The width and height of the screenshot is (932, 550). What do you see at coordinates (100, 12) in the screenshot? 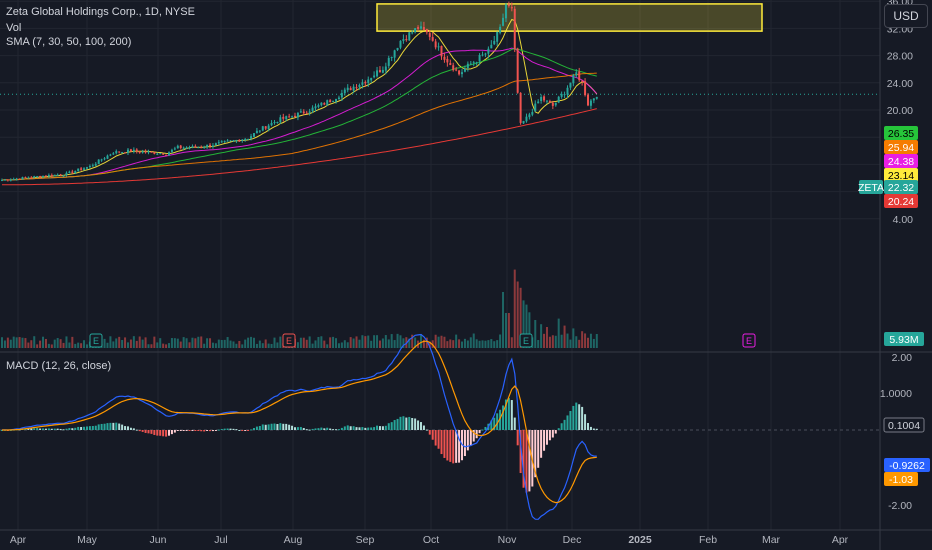
I see `chart-title: Zeta Global Holdings Corp., 1D, NYSE` at bounding box center [100, 12].